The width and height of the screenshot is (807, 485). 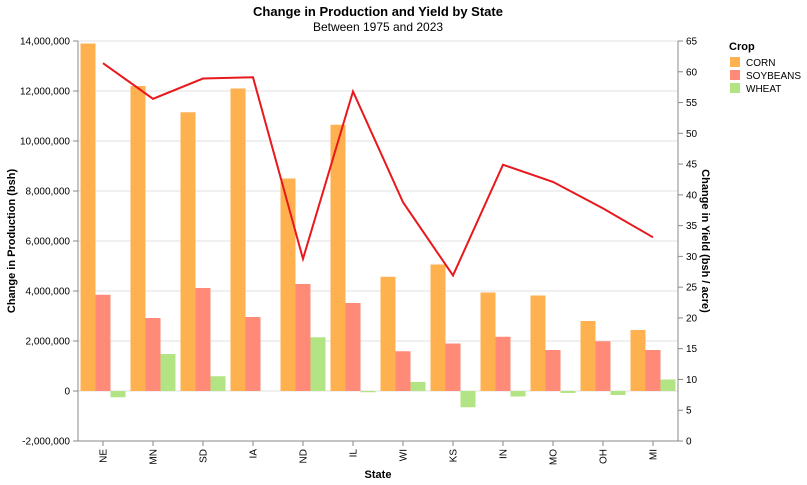 What do you see at coordinates (692, 134) in the screenshot?
I see `y2-tick-label: 50` at bounding box center [692, 134].